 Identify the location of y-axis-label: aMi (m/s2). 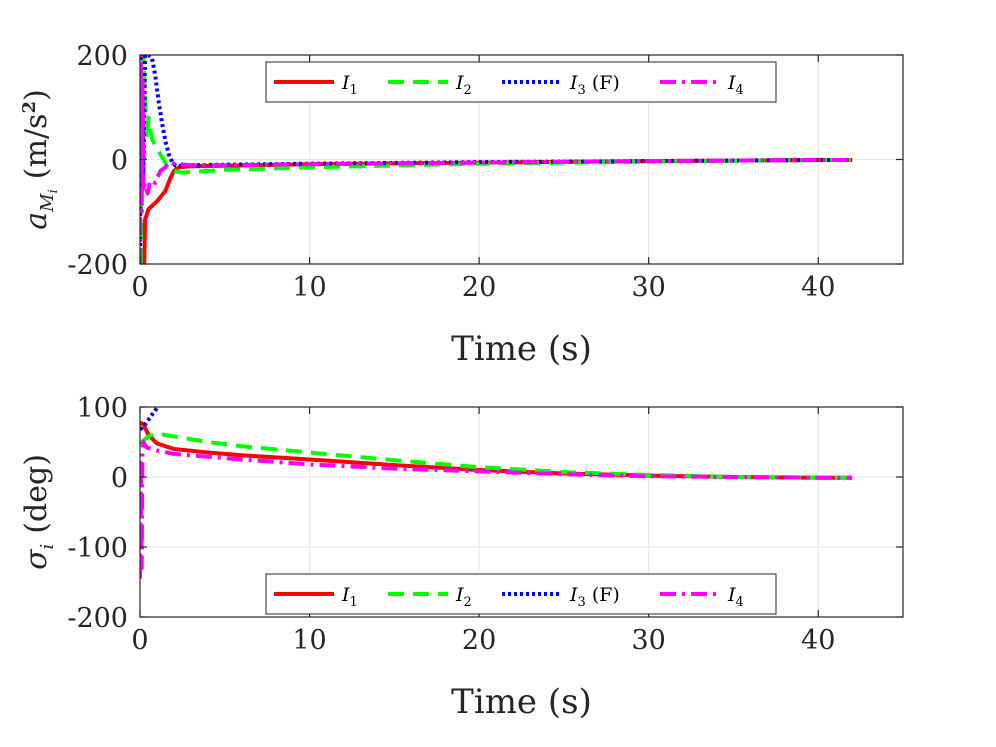
(40, 159).